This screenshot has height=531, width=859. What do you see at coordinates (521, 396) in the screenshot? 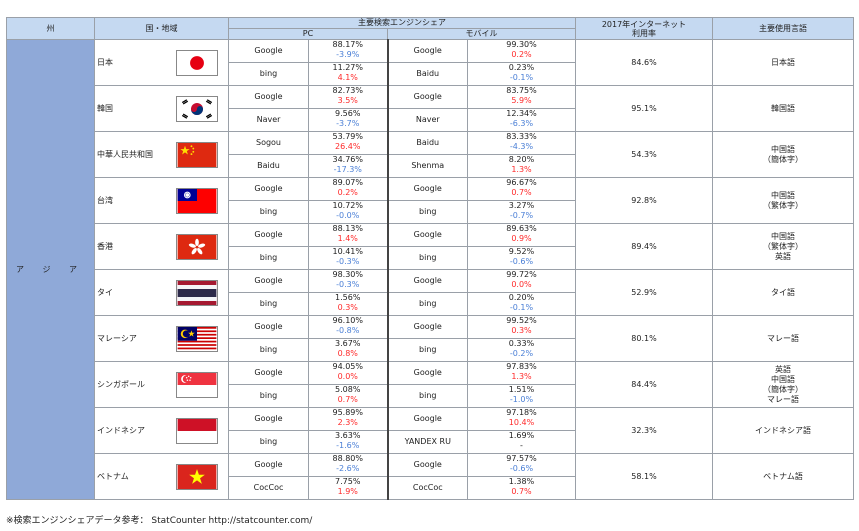
I see `mobile-share-cell: 1.51% -1.0%` at bounding box center [521, 396].